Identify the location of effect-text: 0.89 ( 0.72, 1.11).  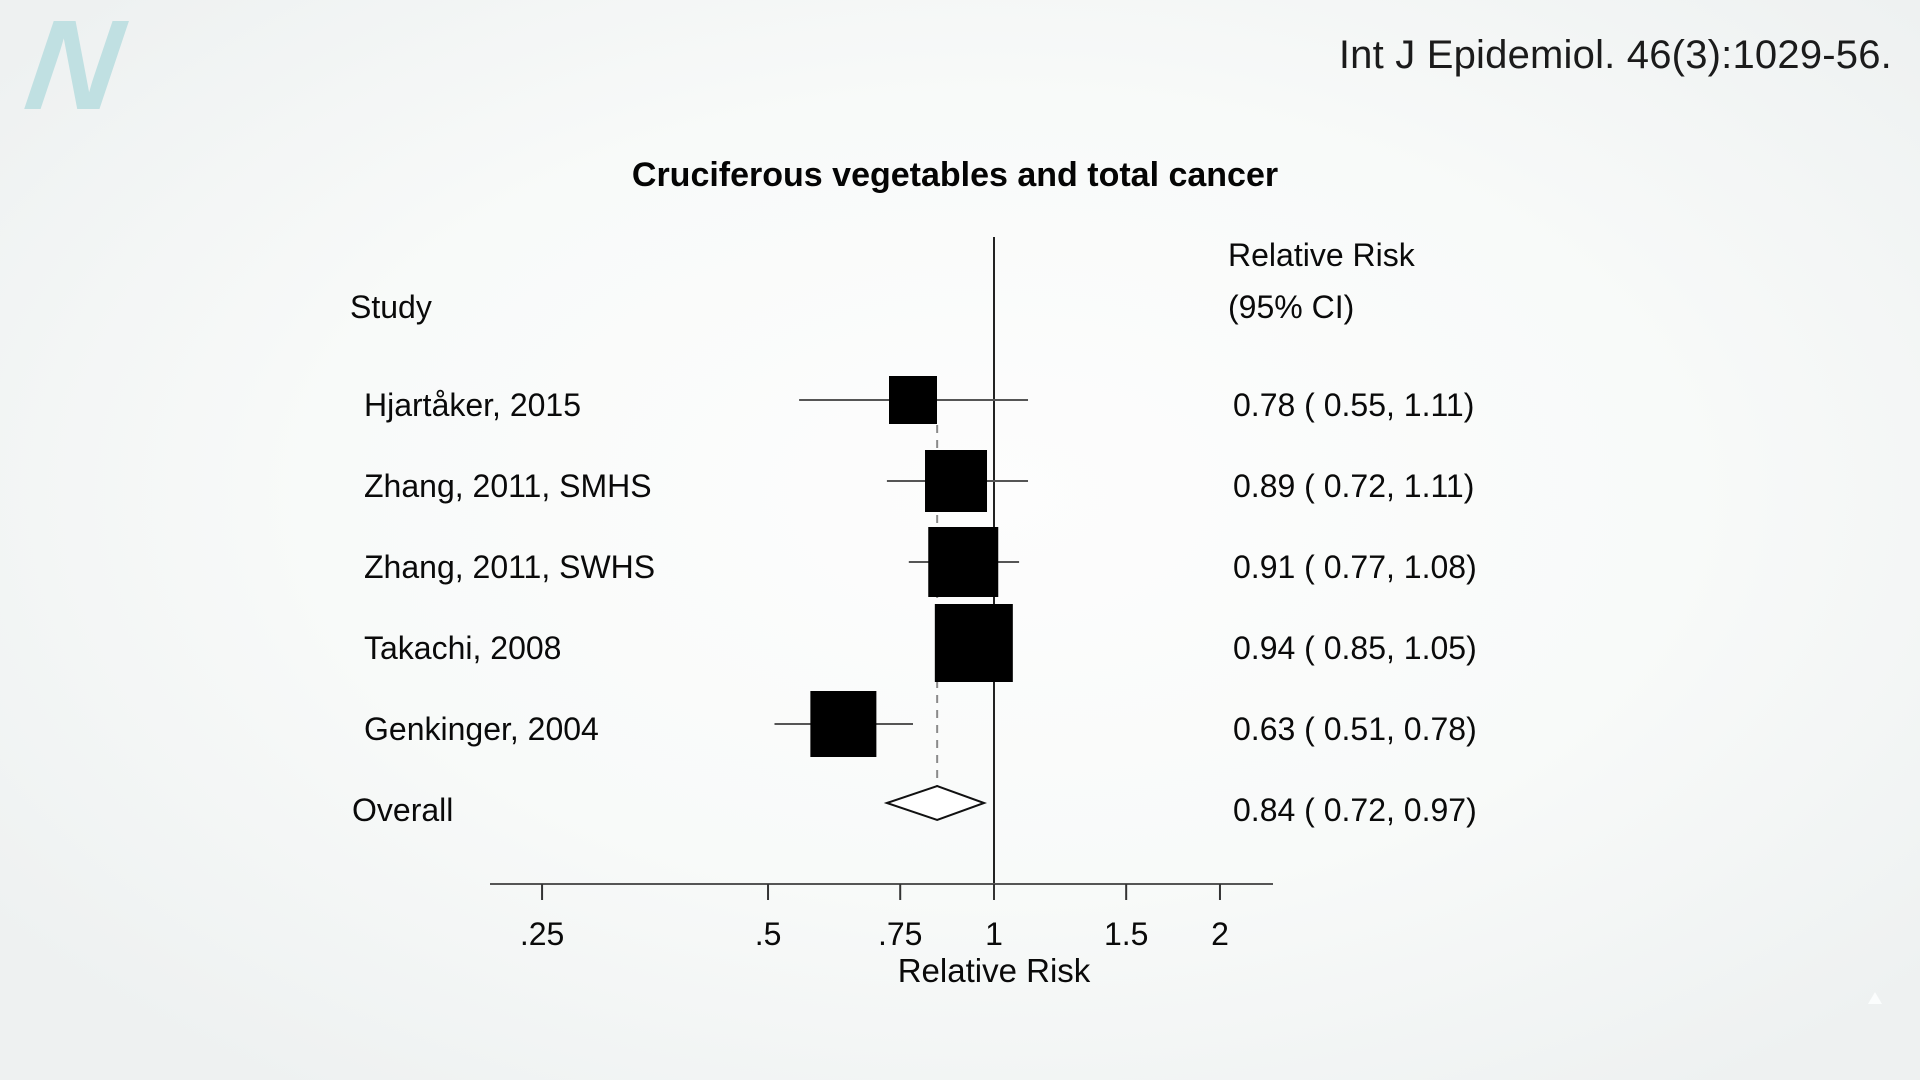
(1353, 486).